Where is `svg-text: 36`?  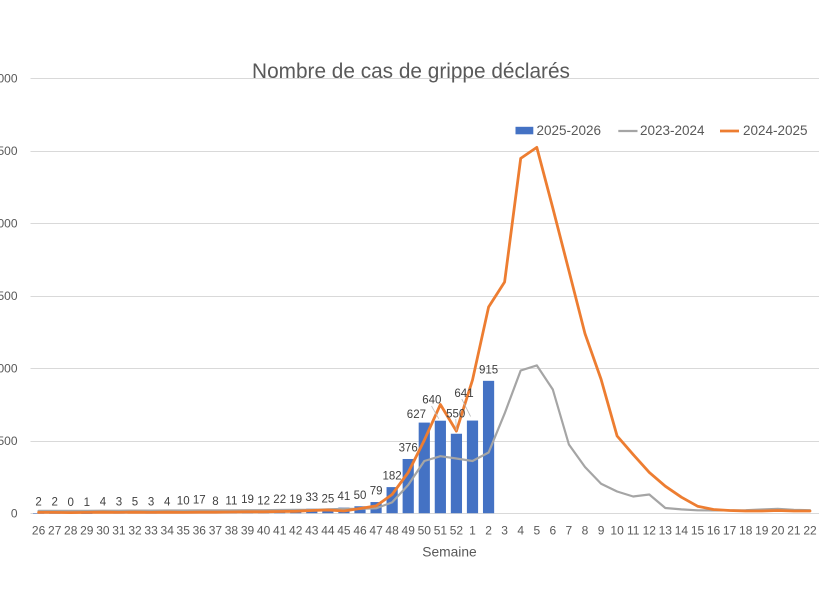
svg-text: 36 is located at coordinates (200, 531).